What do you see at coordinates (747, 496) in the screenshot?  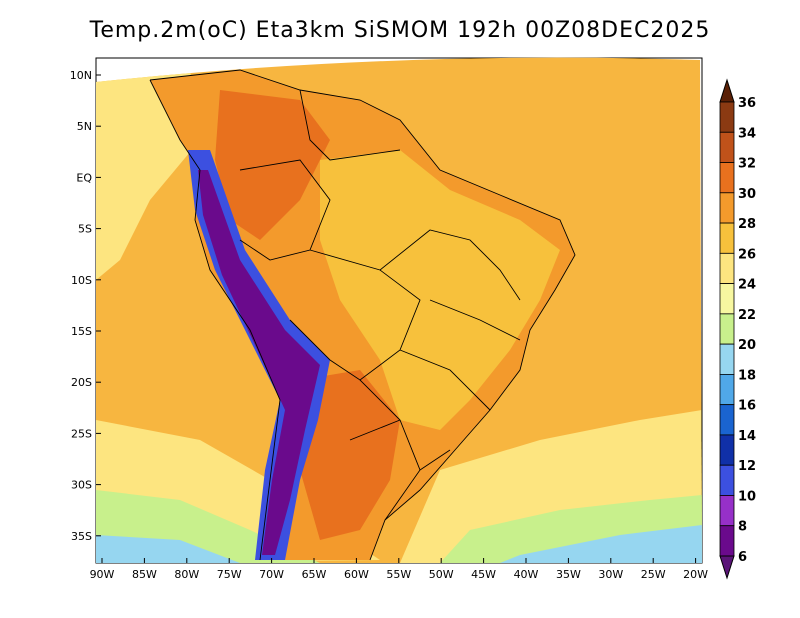 I see `colorbar-label: 10` at bounding box center [747, 496].